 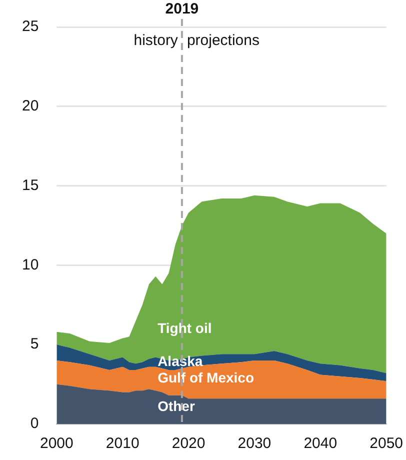 I want to click on series-label: Tight oil, so click(x=185, y=328).